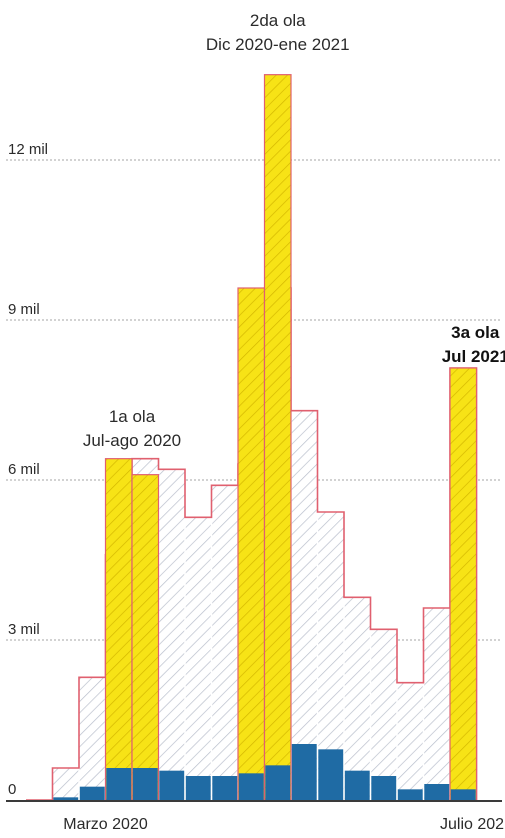 This screenshot has height=838, width=505. What do you see at coordinates (24, 629) in the screenshot?
I see `y-tick-label: 3 mil` at bounding box center [24, 629].